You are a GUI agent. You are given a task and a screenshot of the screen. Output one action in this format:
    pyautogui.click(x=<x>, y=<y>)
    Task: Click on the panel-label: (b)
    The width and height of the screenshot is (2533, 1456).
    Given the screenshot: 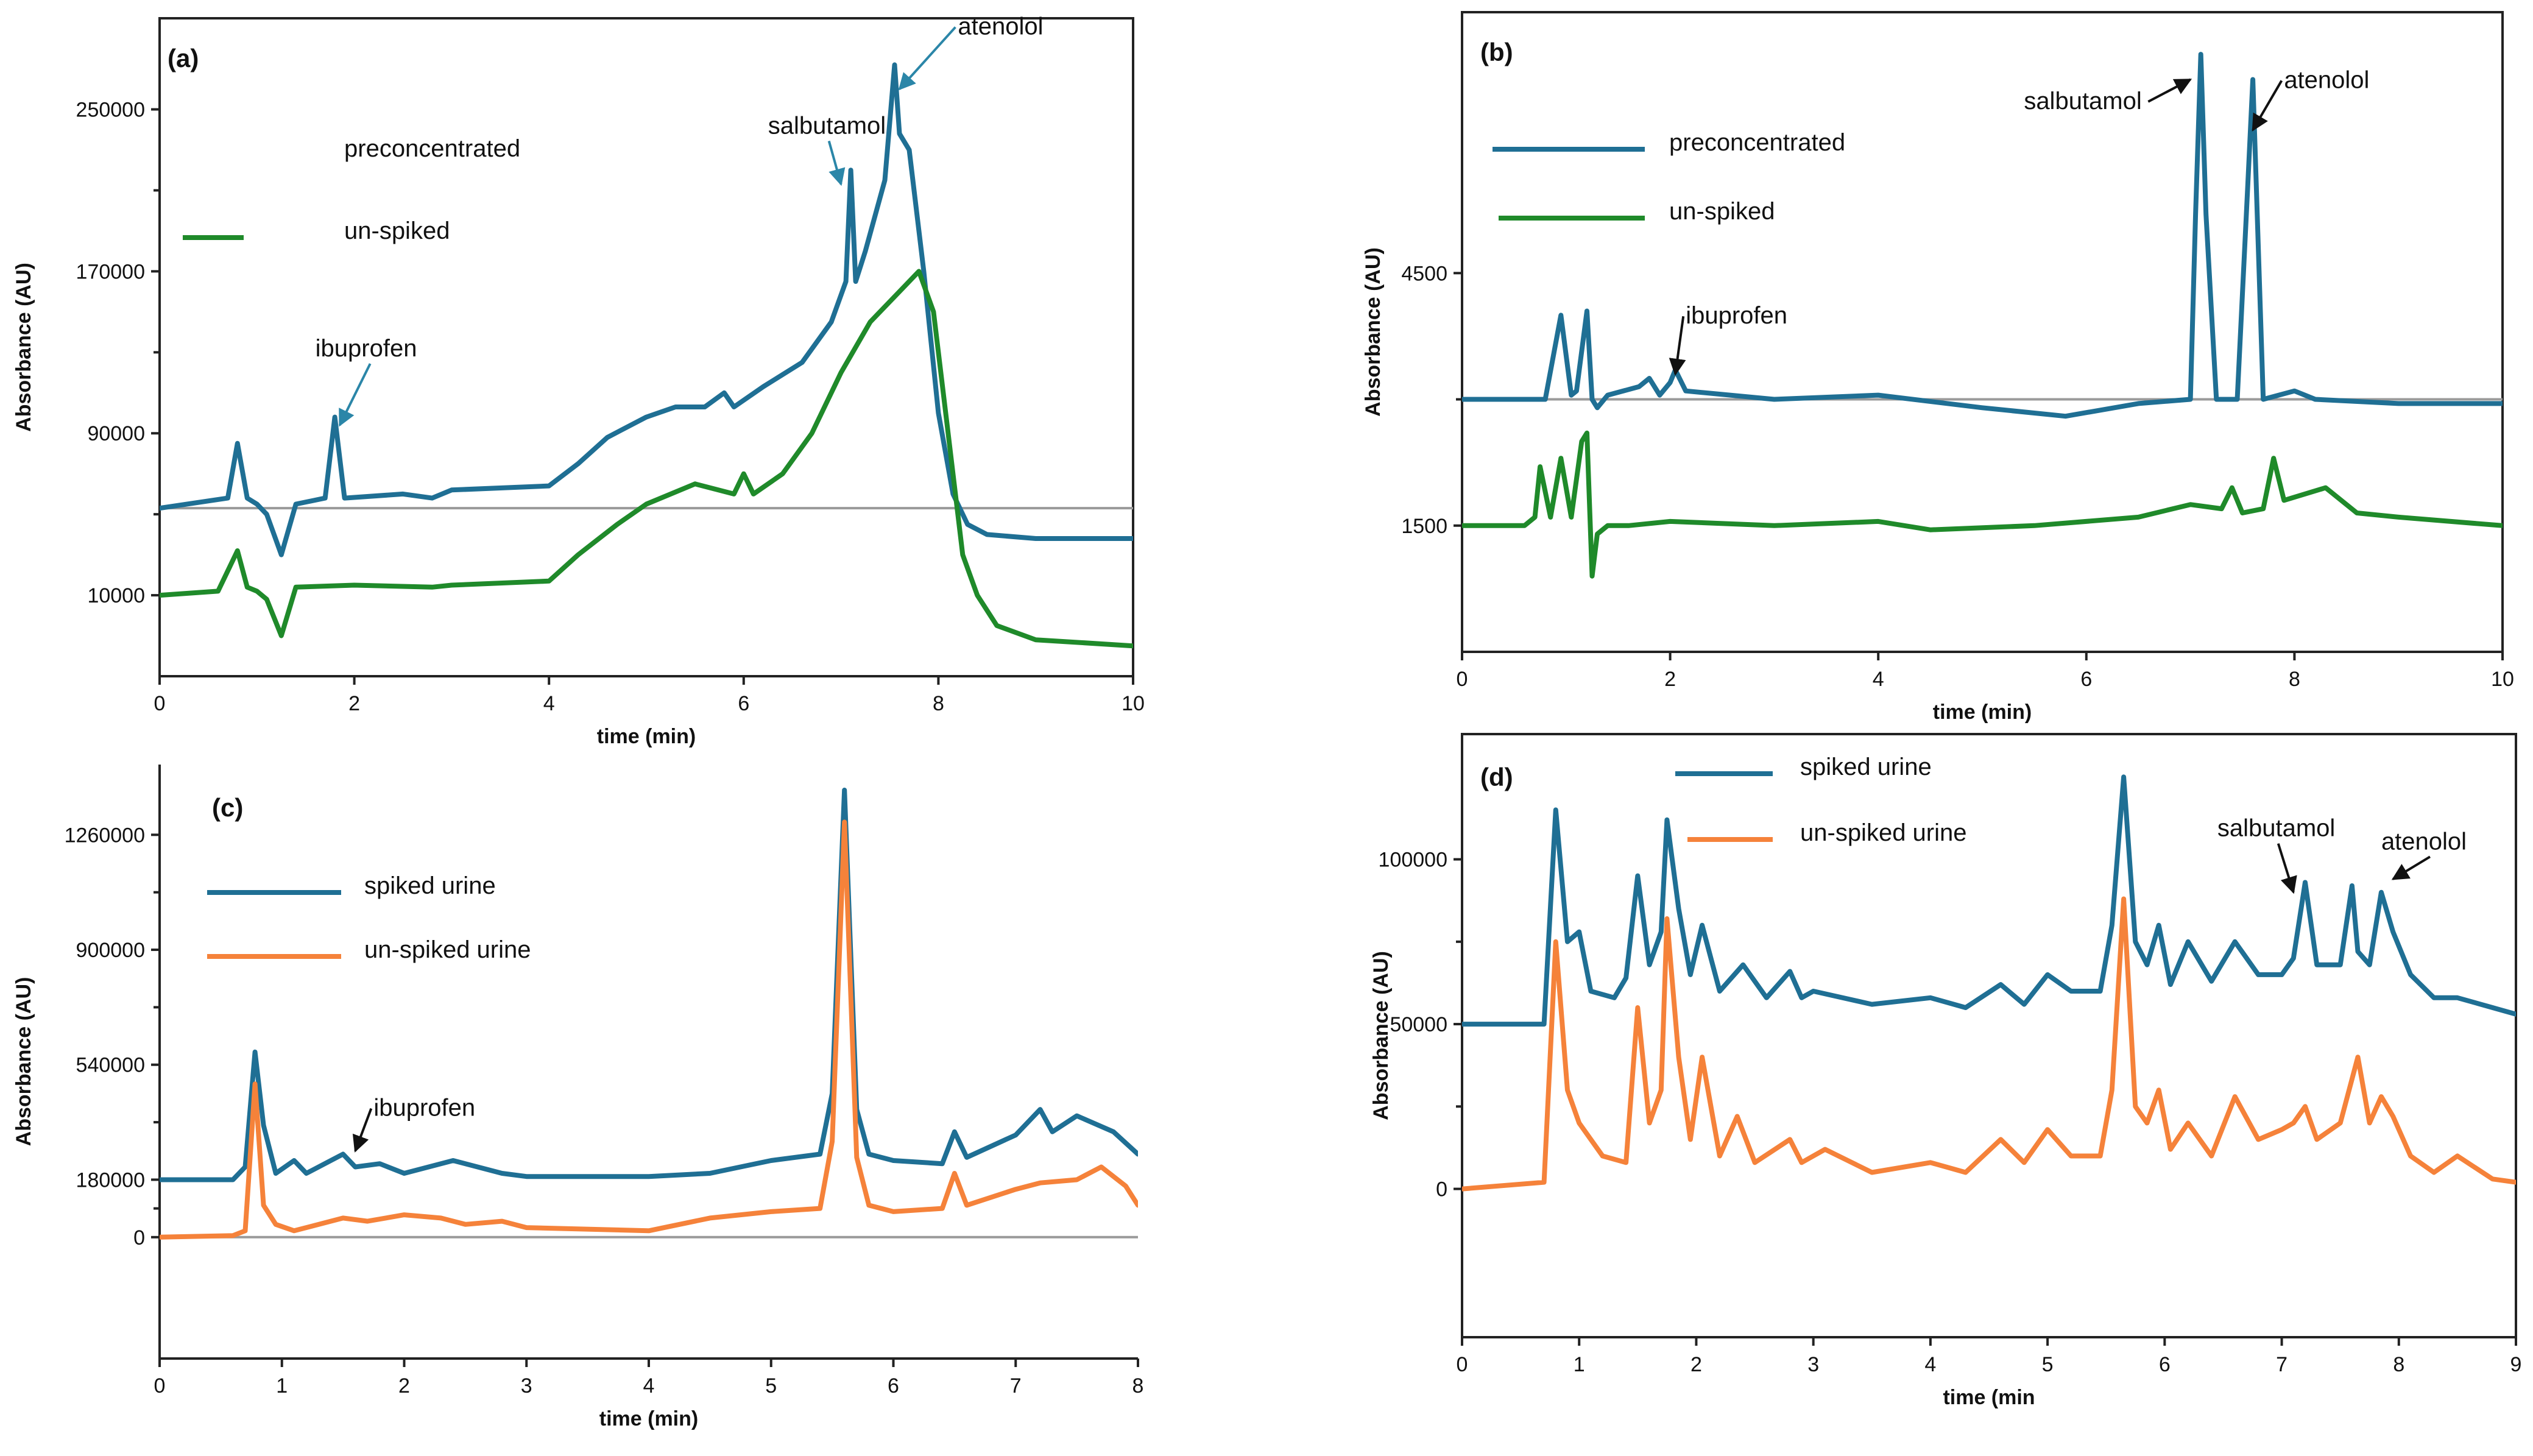 What is the action you would take?
    pyautogui.click(x=1496, y=52)
    